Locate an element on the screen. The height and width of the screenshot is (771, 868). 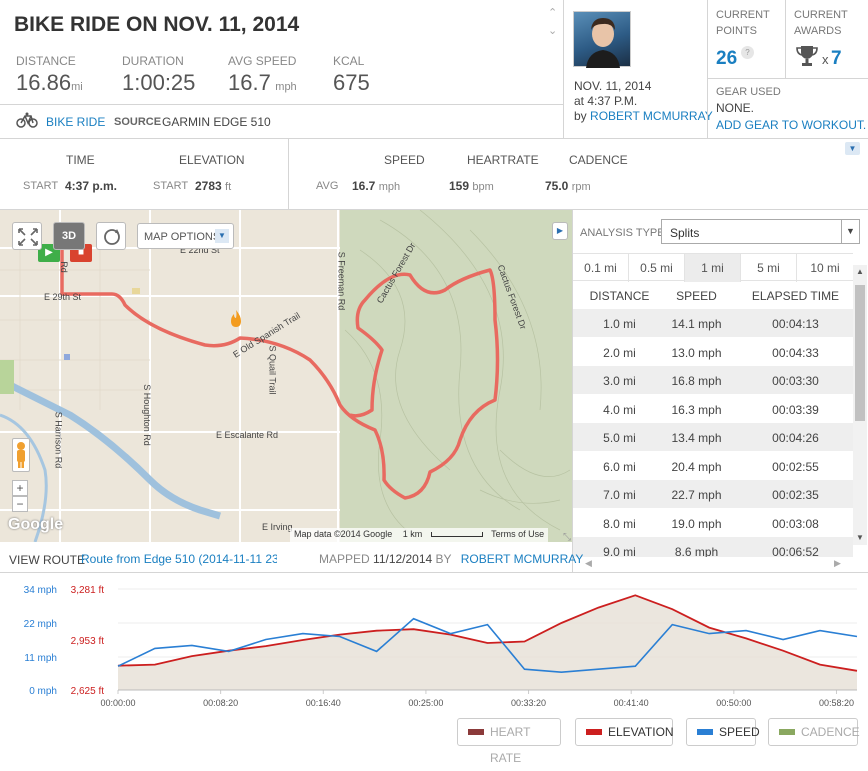
x-tick-label: 00:00:00 is located at coordinates (117, 703).